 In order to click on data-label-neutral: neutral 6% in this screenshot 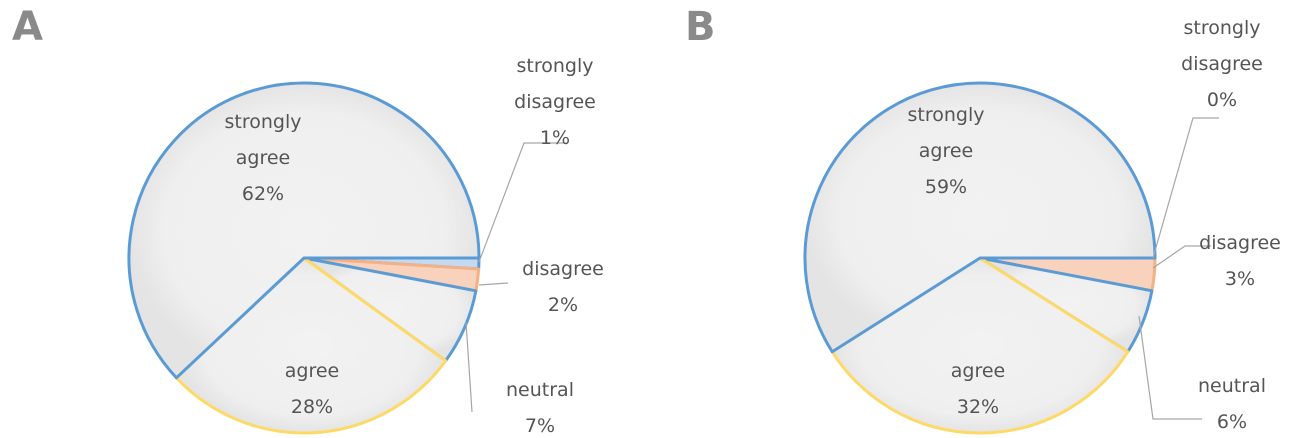, I will do `click(1232, 404)`.